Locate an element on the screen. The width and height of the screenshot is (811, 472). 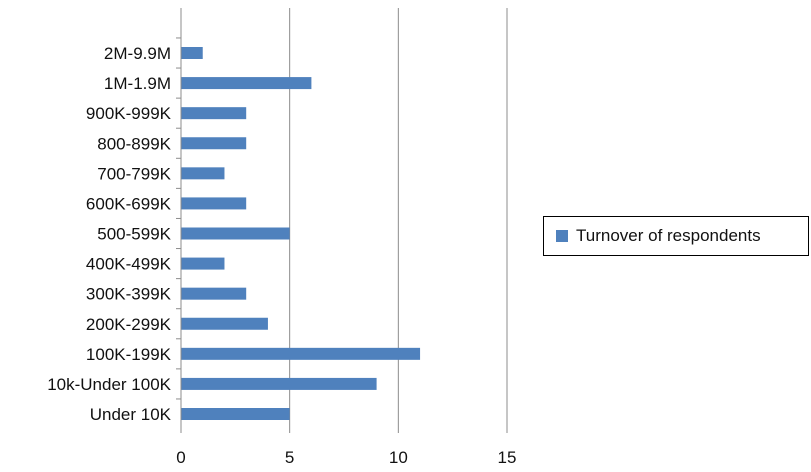
category-label-4: 700-799K is located at coordinates (134, 173).